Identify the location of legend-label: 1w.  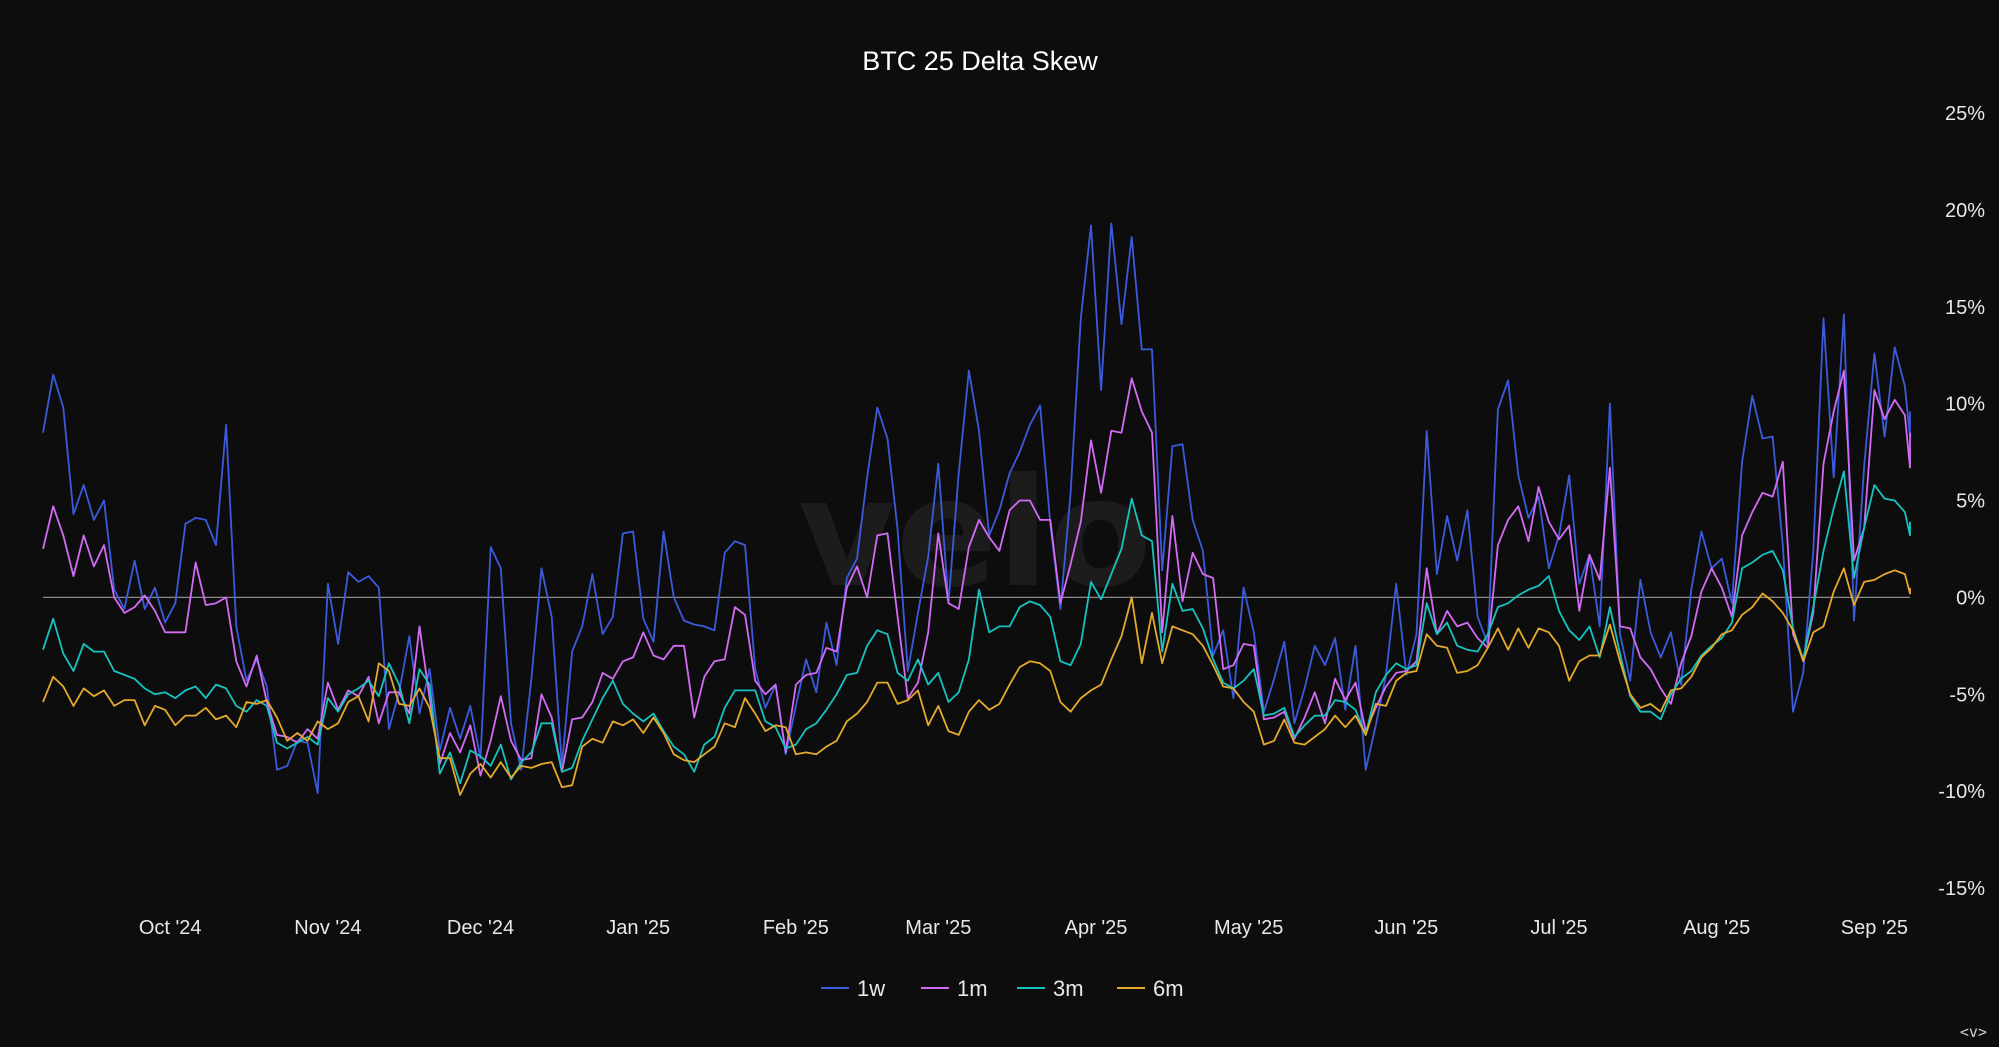
(871, 988).